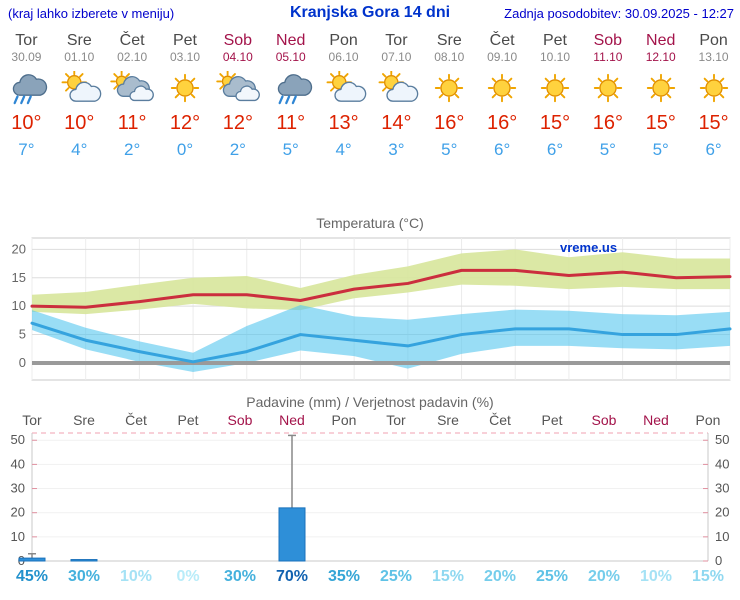 This screenshot has height=600, width=740. Describe the element at coordinates (381, 288) in the screenshot. I see `max-temperature-line` at that location.